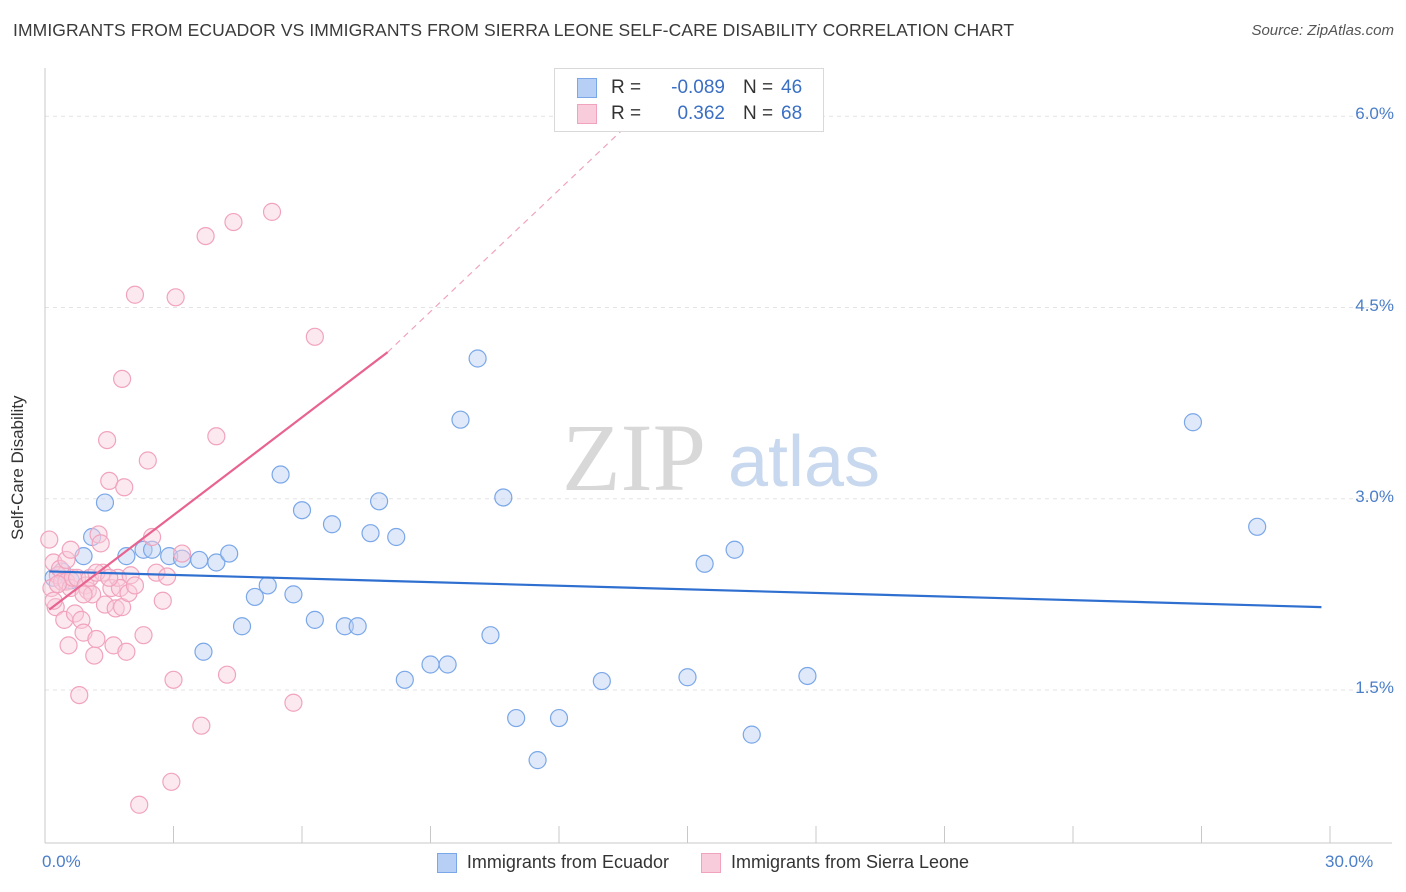  Describe the element at coordinates (701, 113) in the screenshot. I see `legend-r-value: 0.362` at that location.